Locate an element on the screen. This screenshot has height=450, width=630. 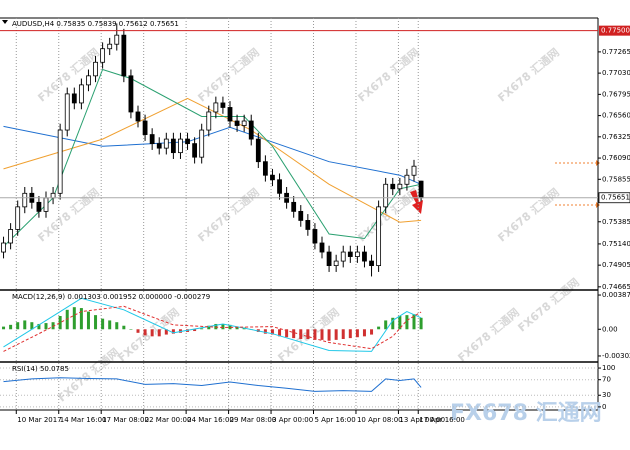
y-tick-label: 0.74665 is located at coordinates (616, 287).